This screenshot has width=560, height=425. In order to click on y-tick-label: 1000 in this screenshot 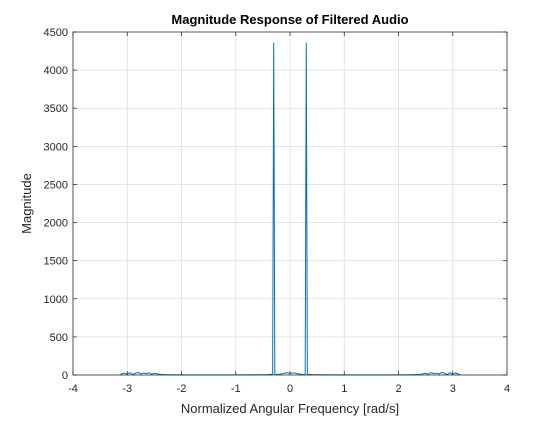, I will do `click(56, 300)`.